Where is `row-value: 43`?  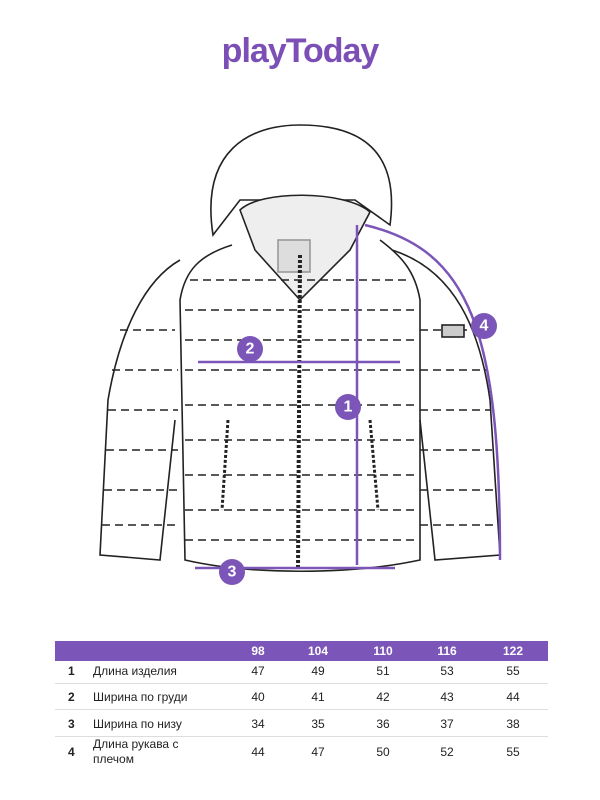
row-value: 43 is located at coordinates (447, 697).